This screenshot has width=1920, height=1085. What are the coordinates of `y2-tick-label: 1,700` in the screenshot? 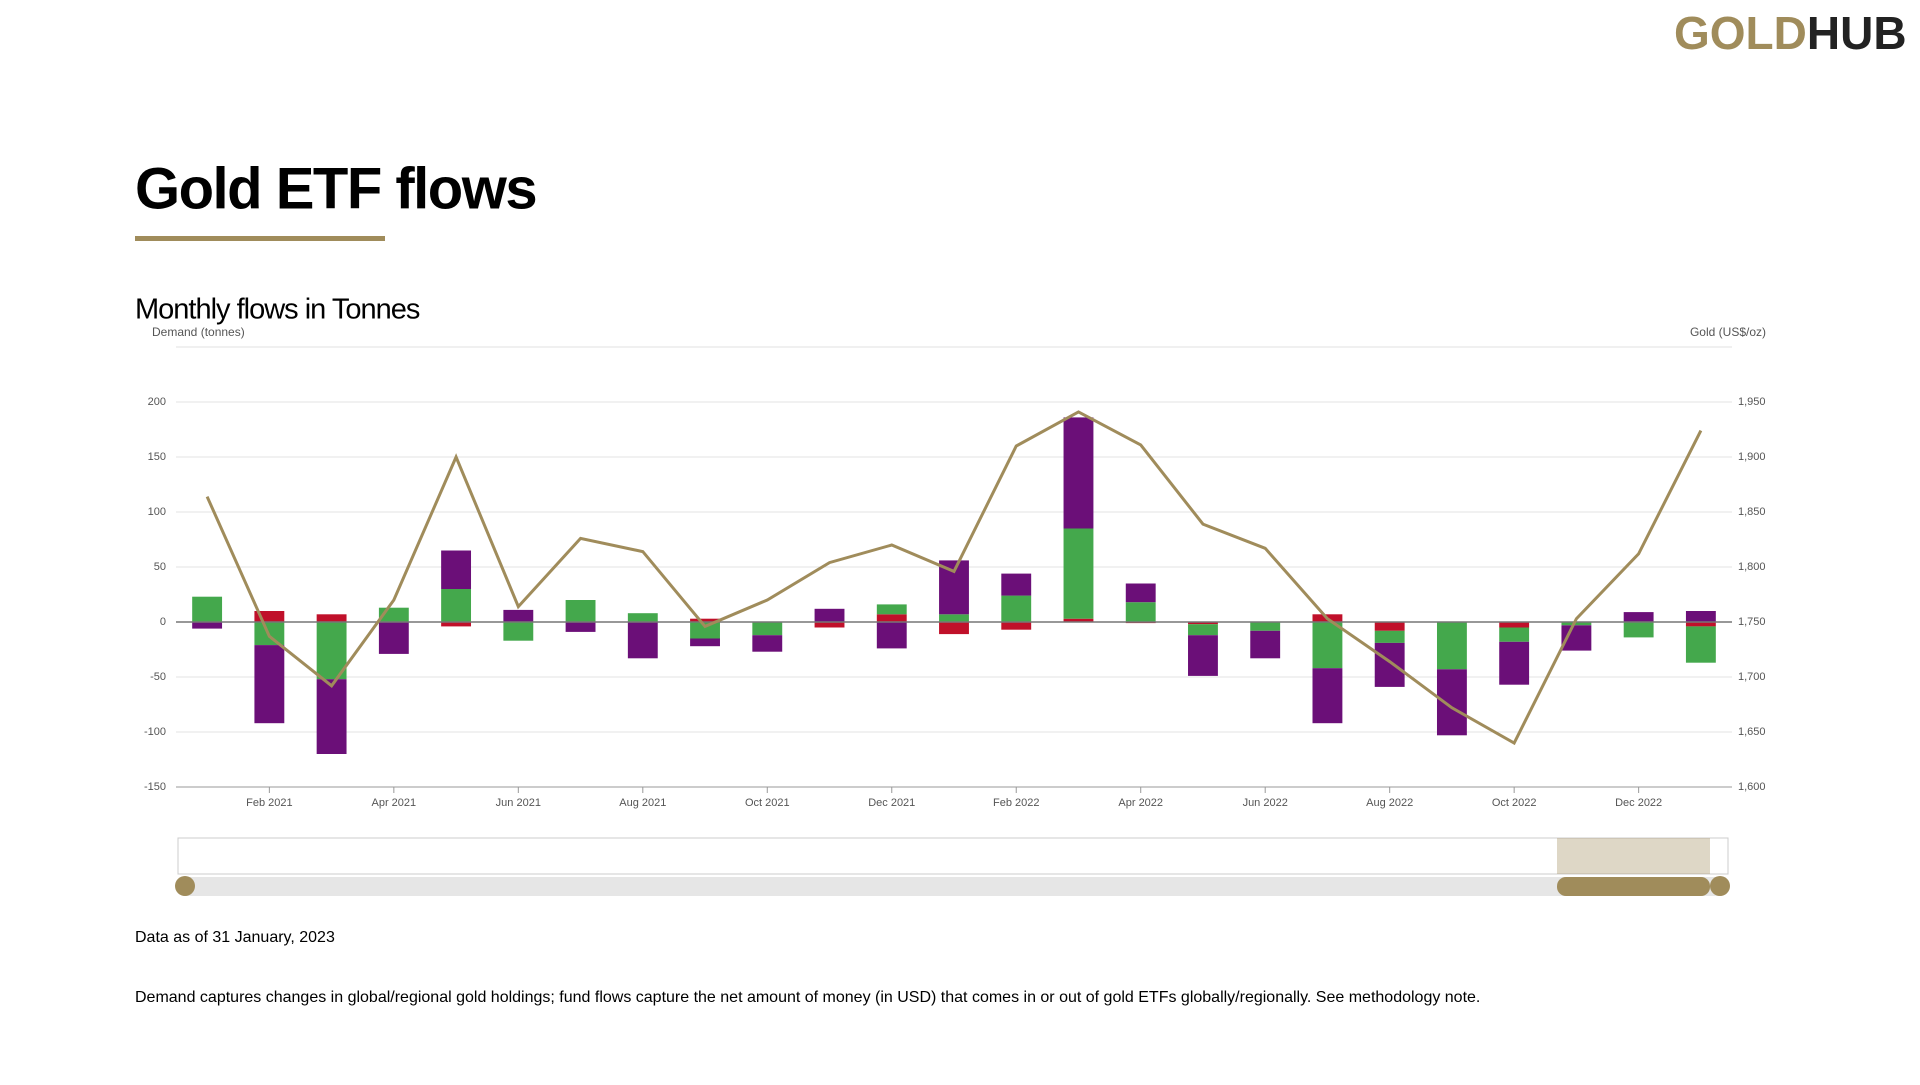 It's located at (1752, 677).